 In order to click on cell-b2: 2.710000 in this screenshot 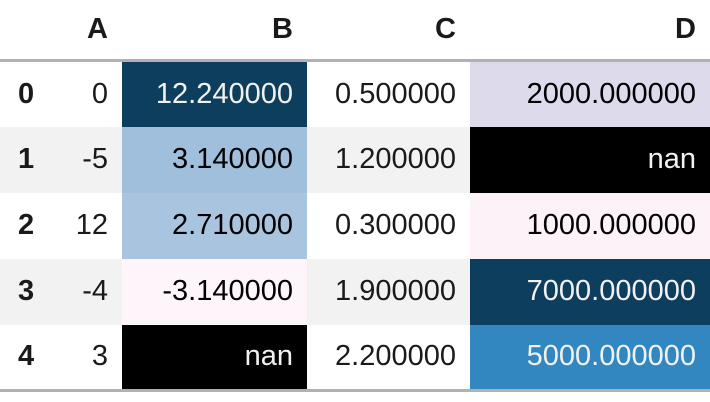, I will do `click(214, 225)`.